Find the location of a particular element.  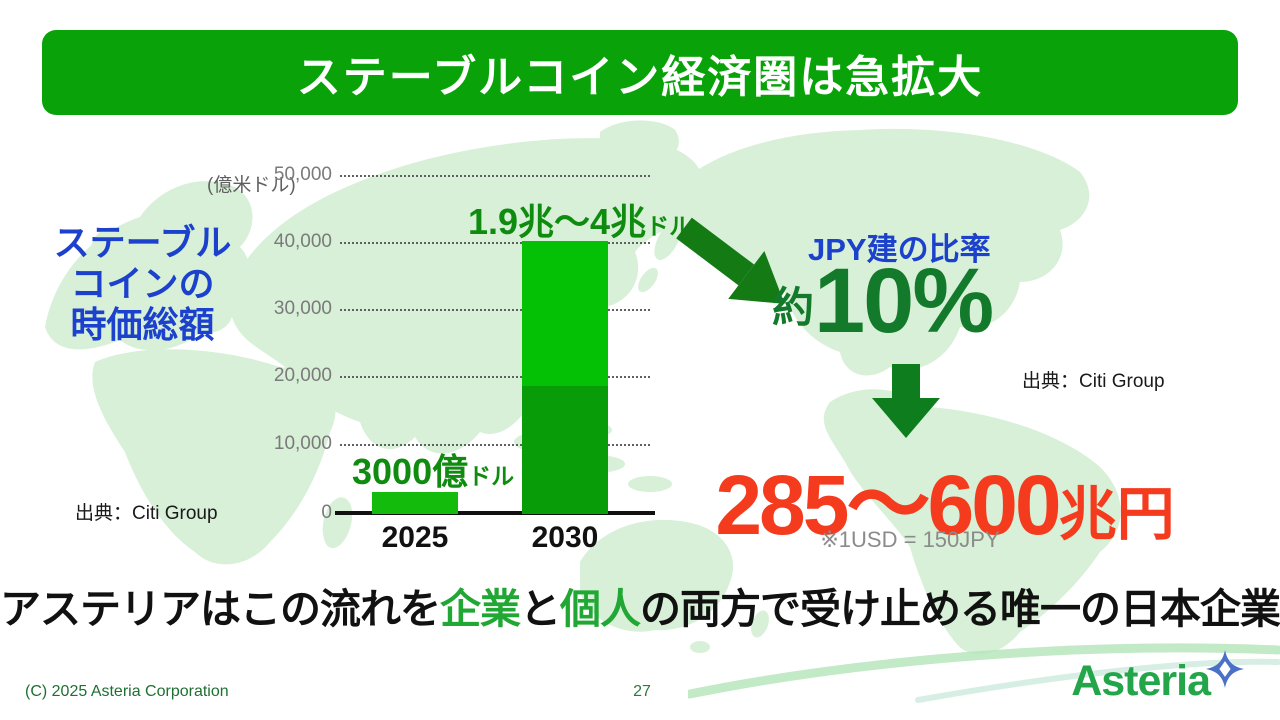

y-tick-50000: 50,000 is located at coordinates (302, 174).